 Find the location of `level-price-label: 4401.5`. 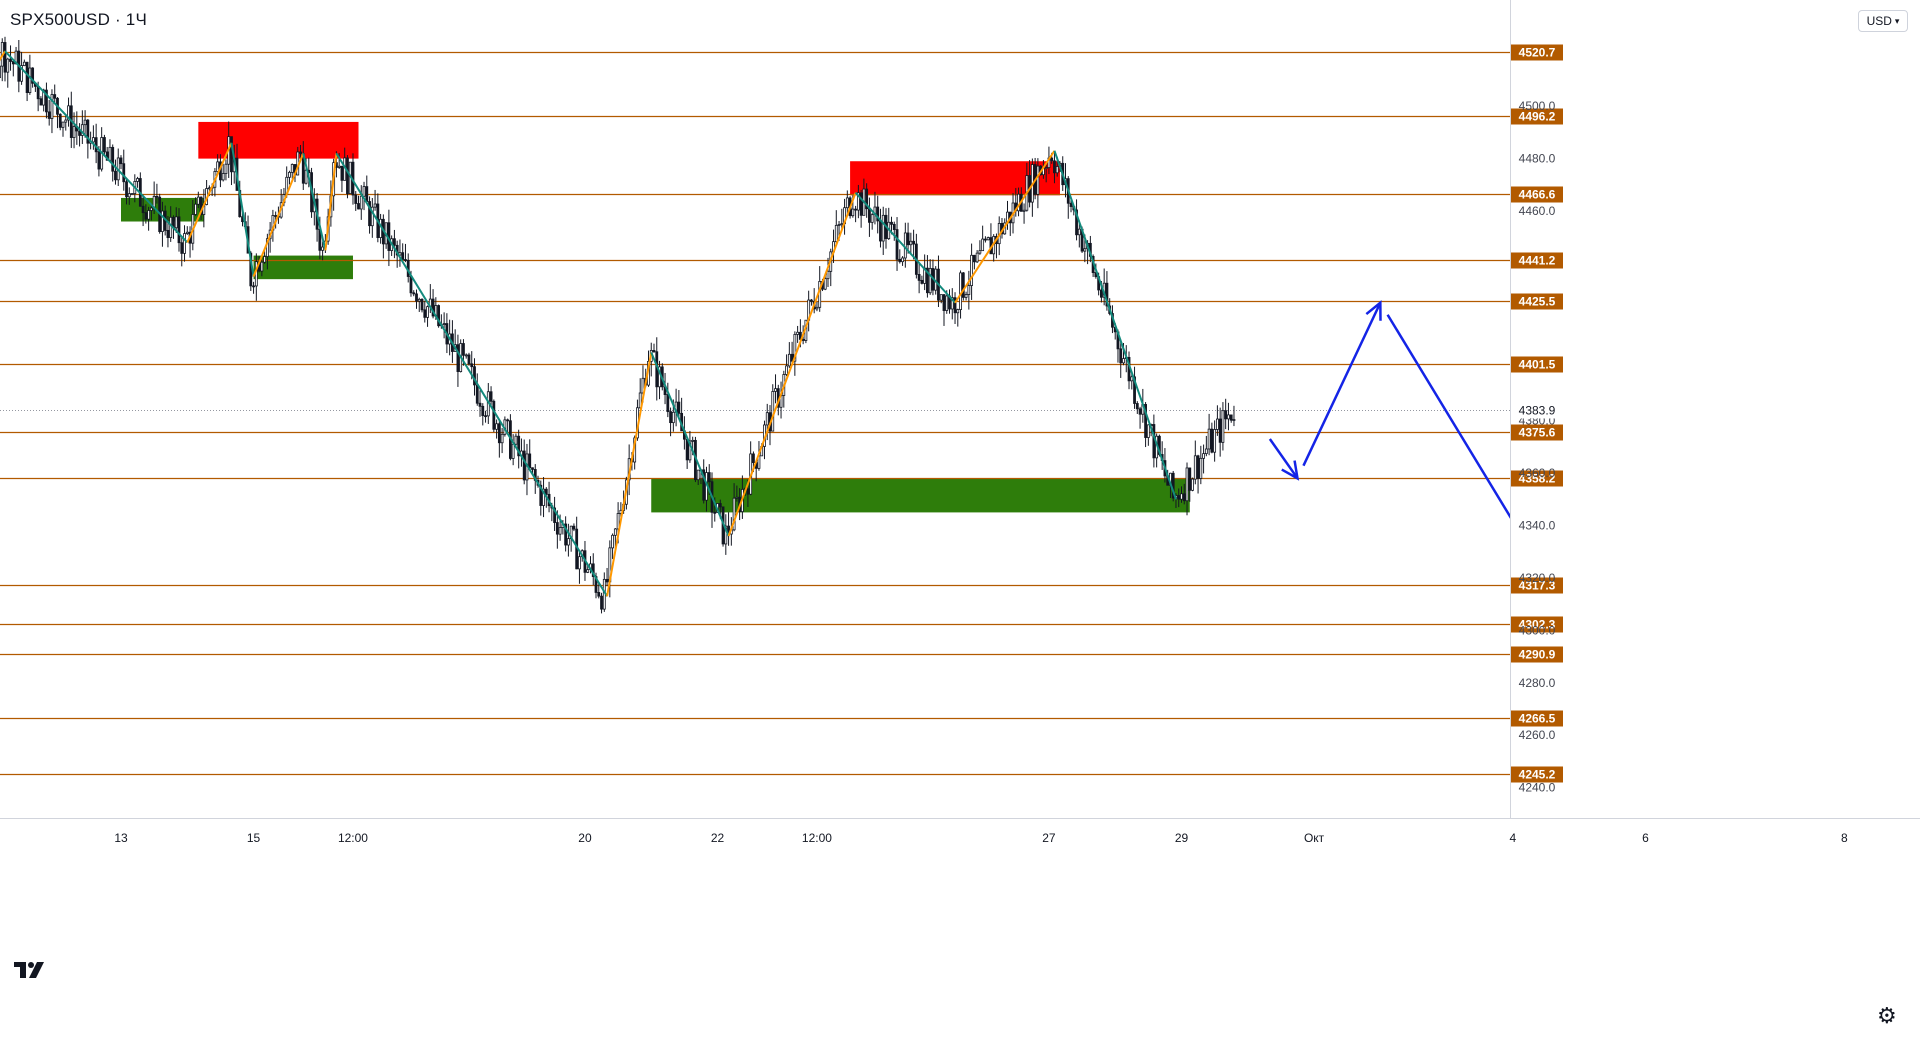

level-price-label: 4401.5 is located at coordinates (1537, 365).